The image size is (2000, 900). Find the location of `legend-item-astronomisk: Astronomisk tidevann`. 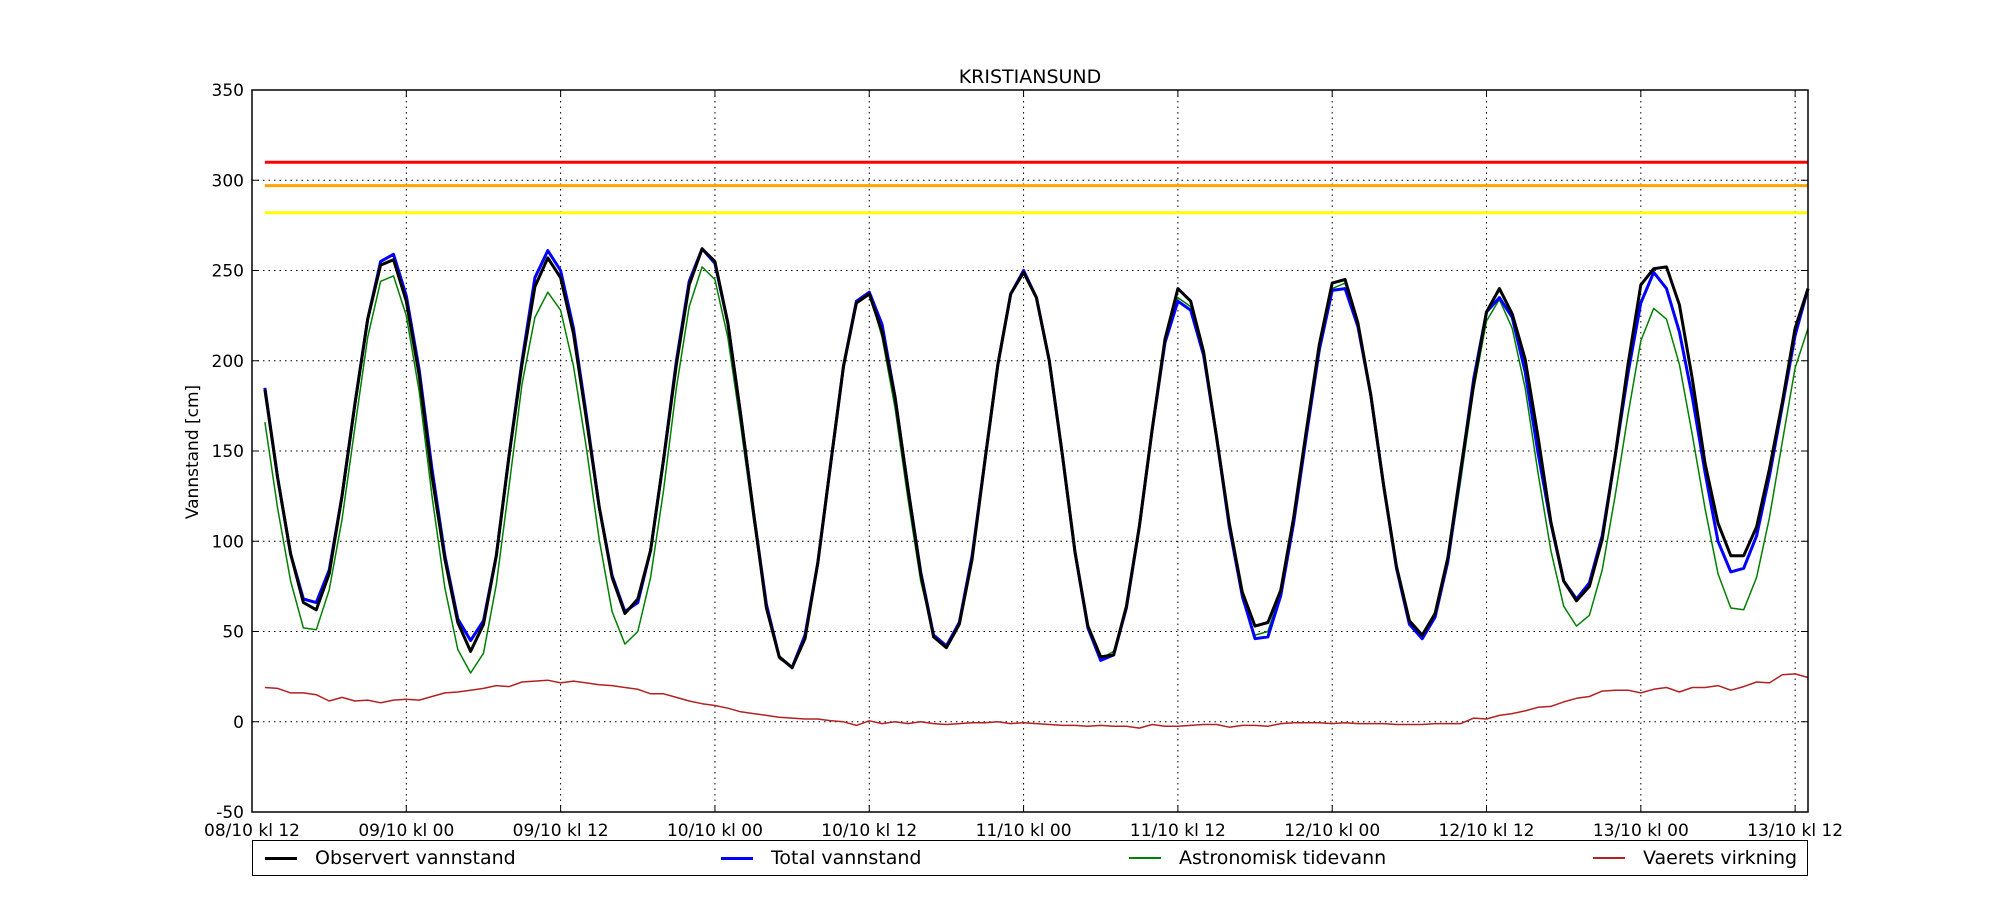

legend-item-astronomisk: Astronomisk tidevann is located at coordinates (1257, 858).